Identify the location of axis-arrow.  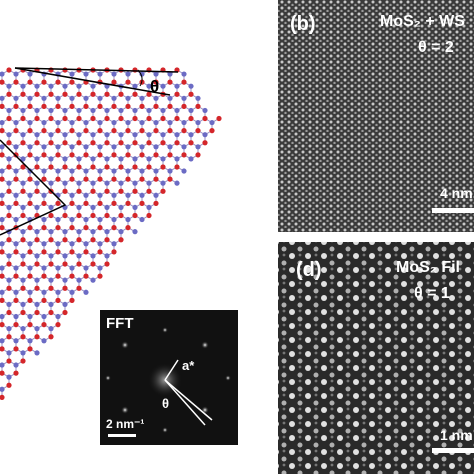
(92, 81).